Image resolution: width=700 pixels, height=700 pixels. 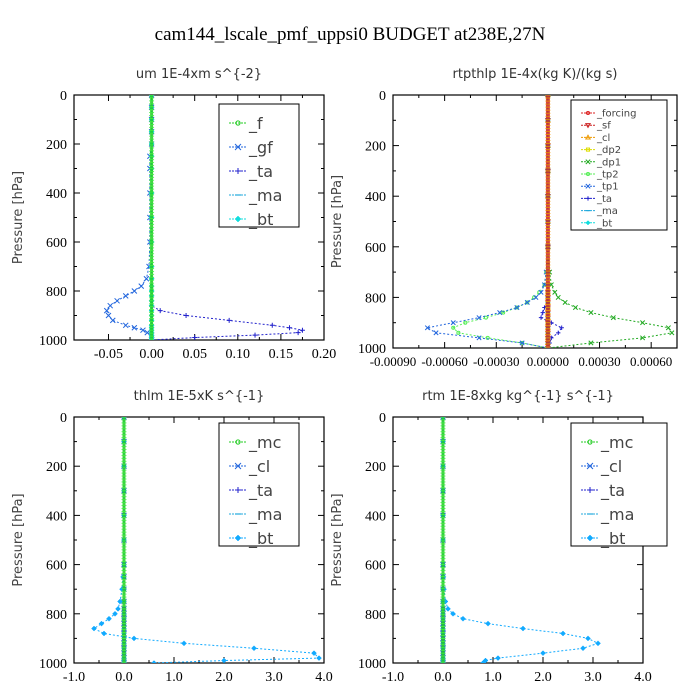 What do you see at coordinates (199, 396) in the screenshot?
I see `panel-title: thlm 1E-5xK s^{-1}` at bounding box center [199, 396].